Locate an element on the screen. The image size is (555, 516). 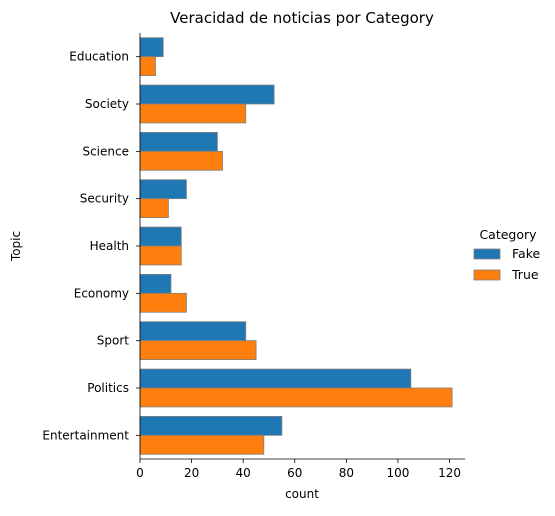
bar-security-fake is located at coordinates (163, 189).